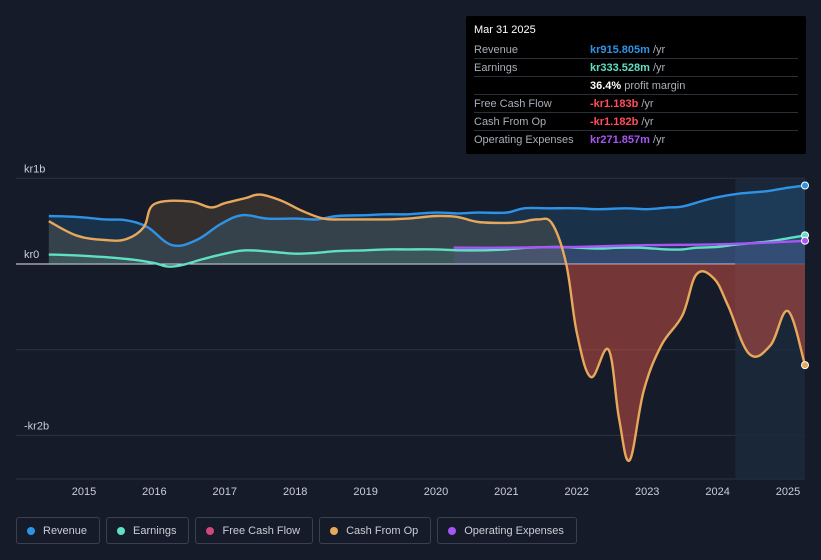 The height and width of the screenshot is (560, 821). What do you see at coordinates (84, 492) in the screenshot?
I see `x-tick-label: 2015` at bounding box center [84, 492].